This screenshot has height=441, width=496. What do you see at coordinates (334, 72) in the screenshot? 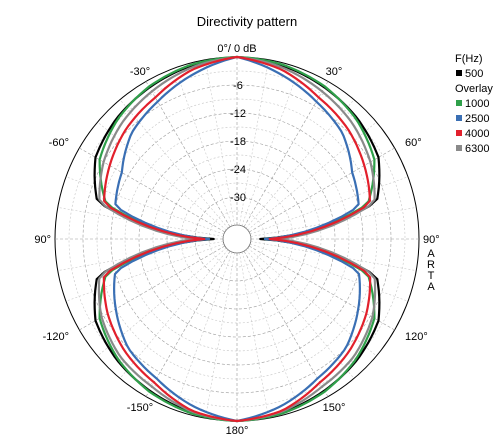
I see `angle-label: 30°` at bounding box center [334, 72].